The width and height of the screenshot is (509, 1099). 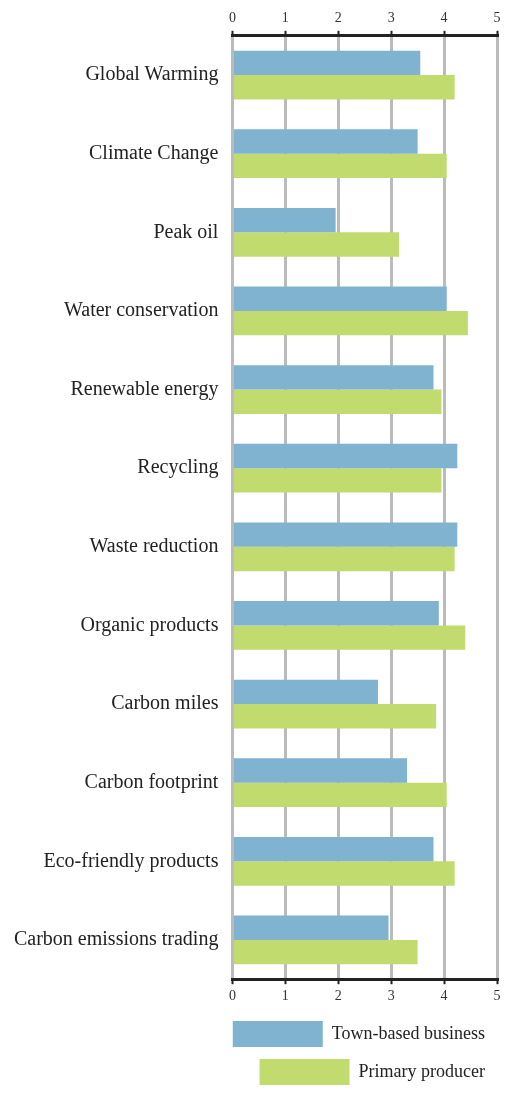 What do you see at coordinates (154, 152) in the screenshot?
I see `y-tick-label: Climate Change` at bounding box center [154, 152].